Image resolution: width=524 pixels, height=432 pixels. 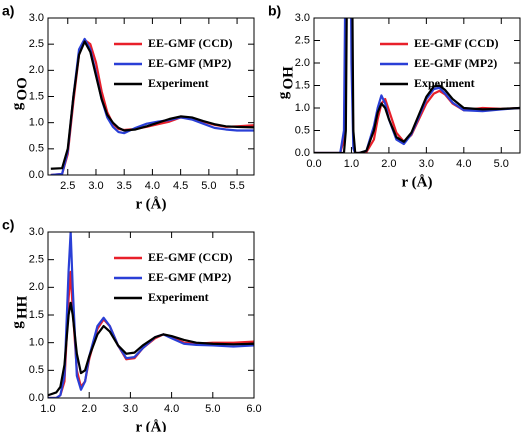 I want to click on y-axis-label: gOH, so click(x=285, y=82).